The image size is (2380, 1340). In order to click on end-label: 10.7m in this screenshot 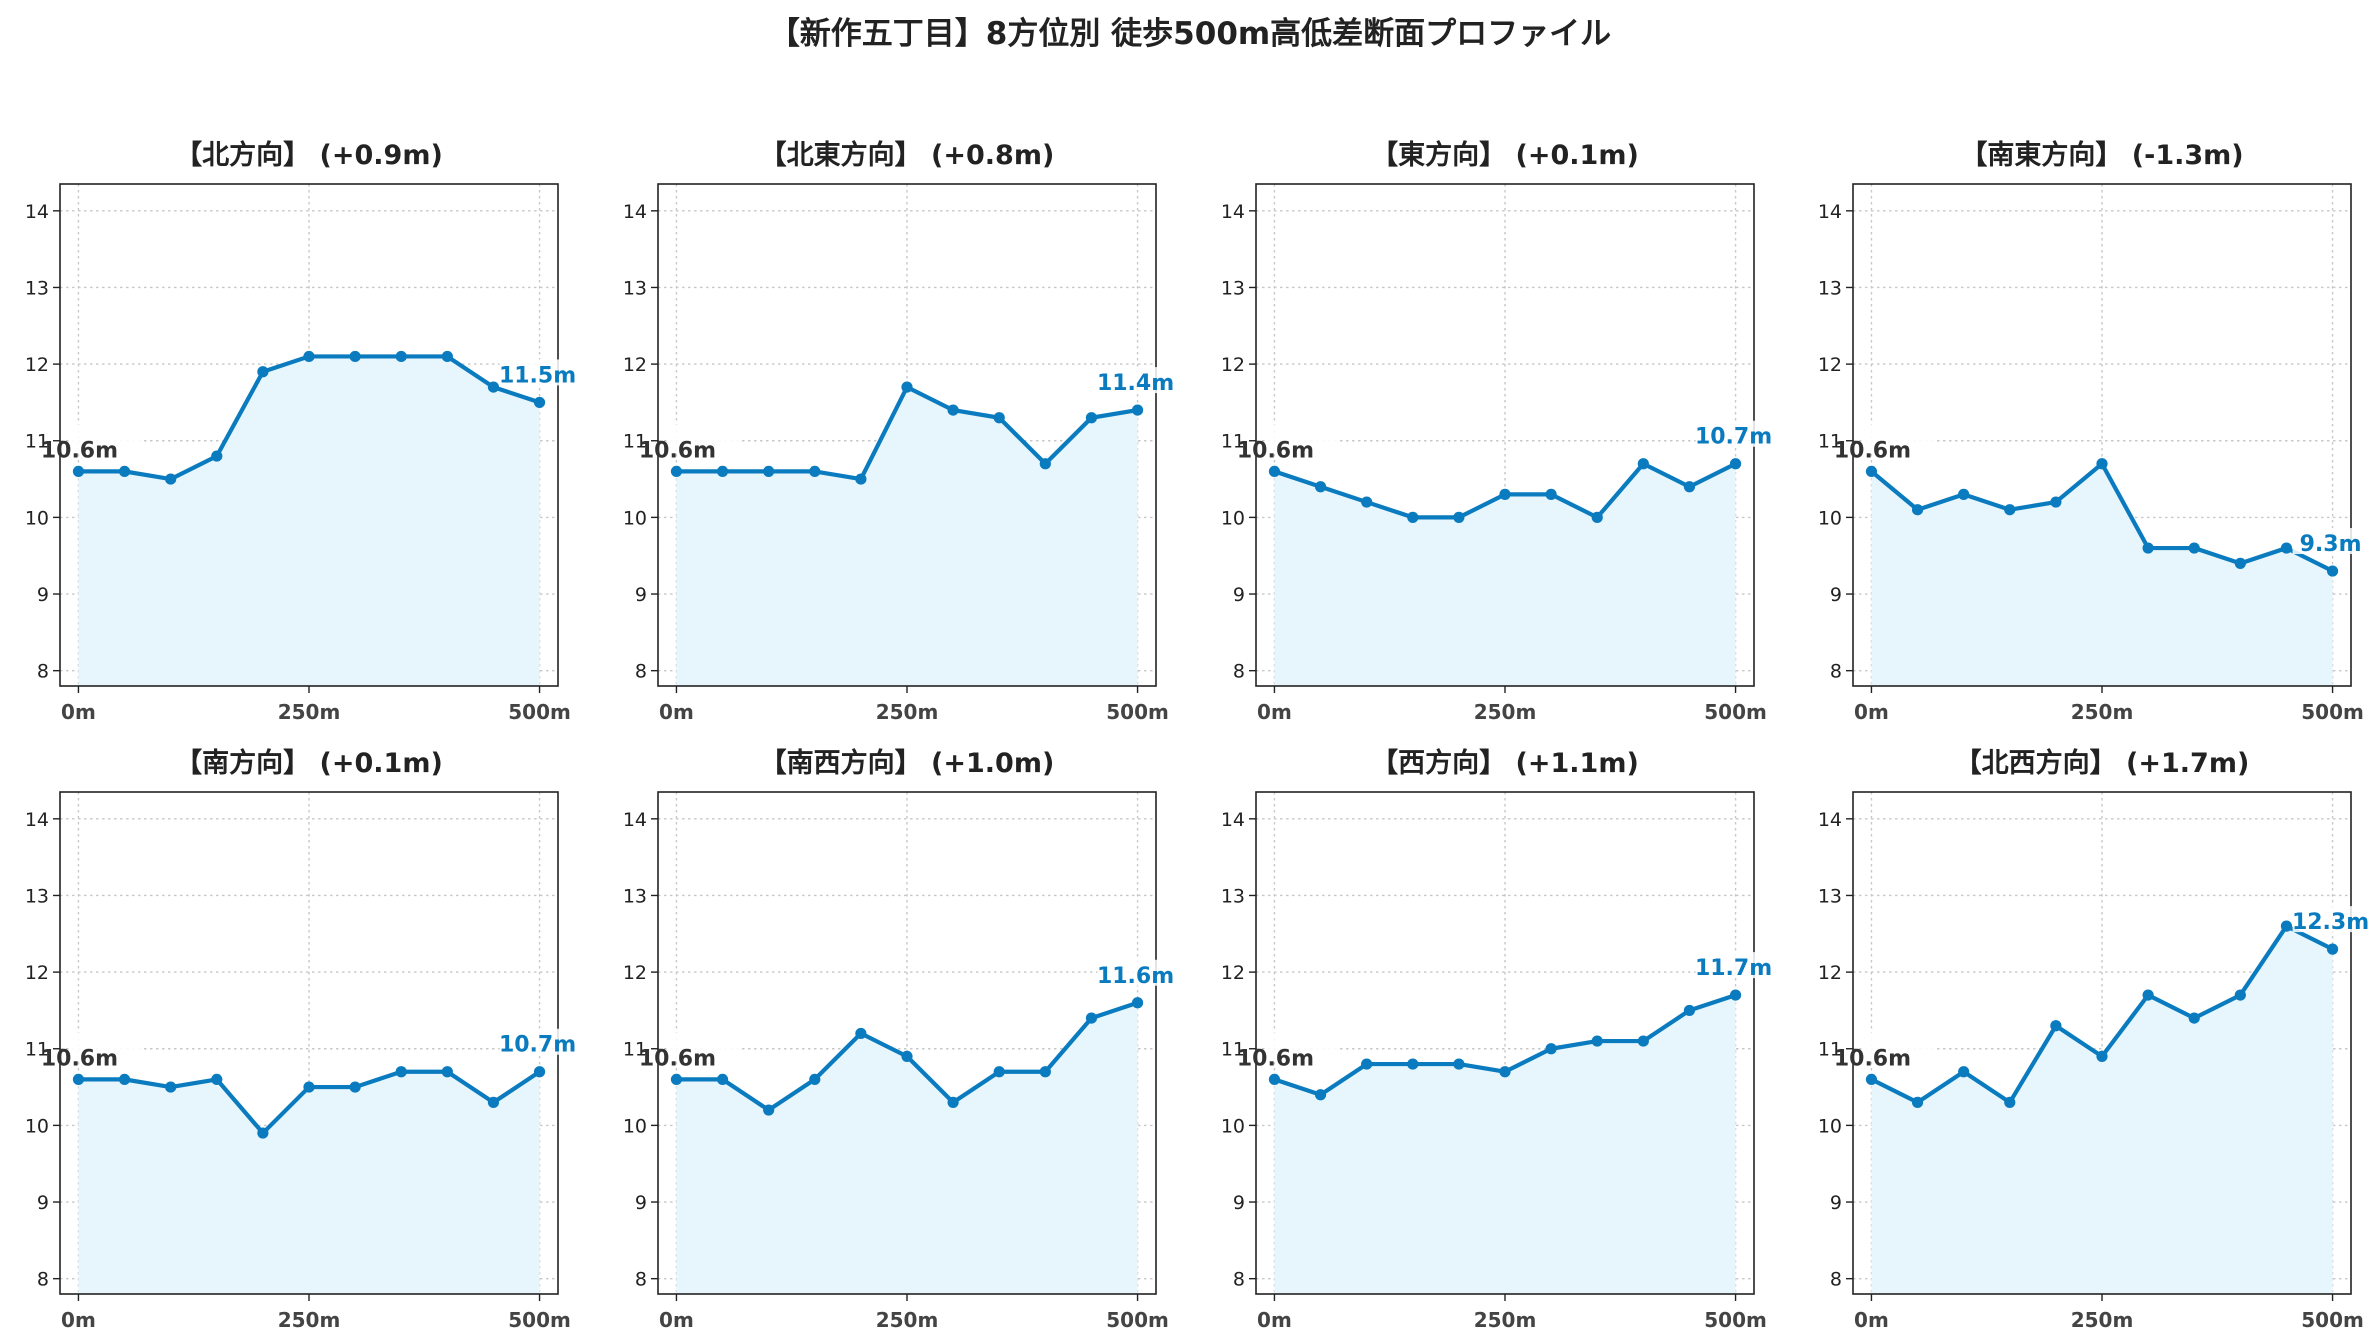, I will do `click(537, 1045)`.